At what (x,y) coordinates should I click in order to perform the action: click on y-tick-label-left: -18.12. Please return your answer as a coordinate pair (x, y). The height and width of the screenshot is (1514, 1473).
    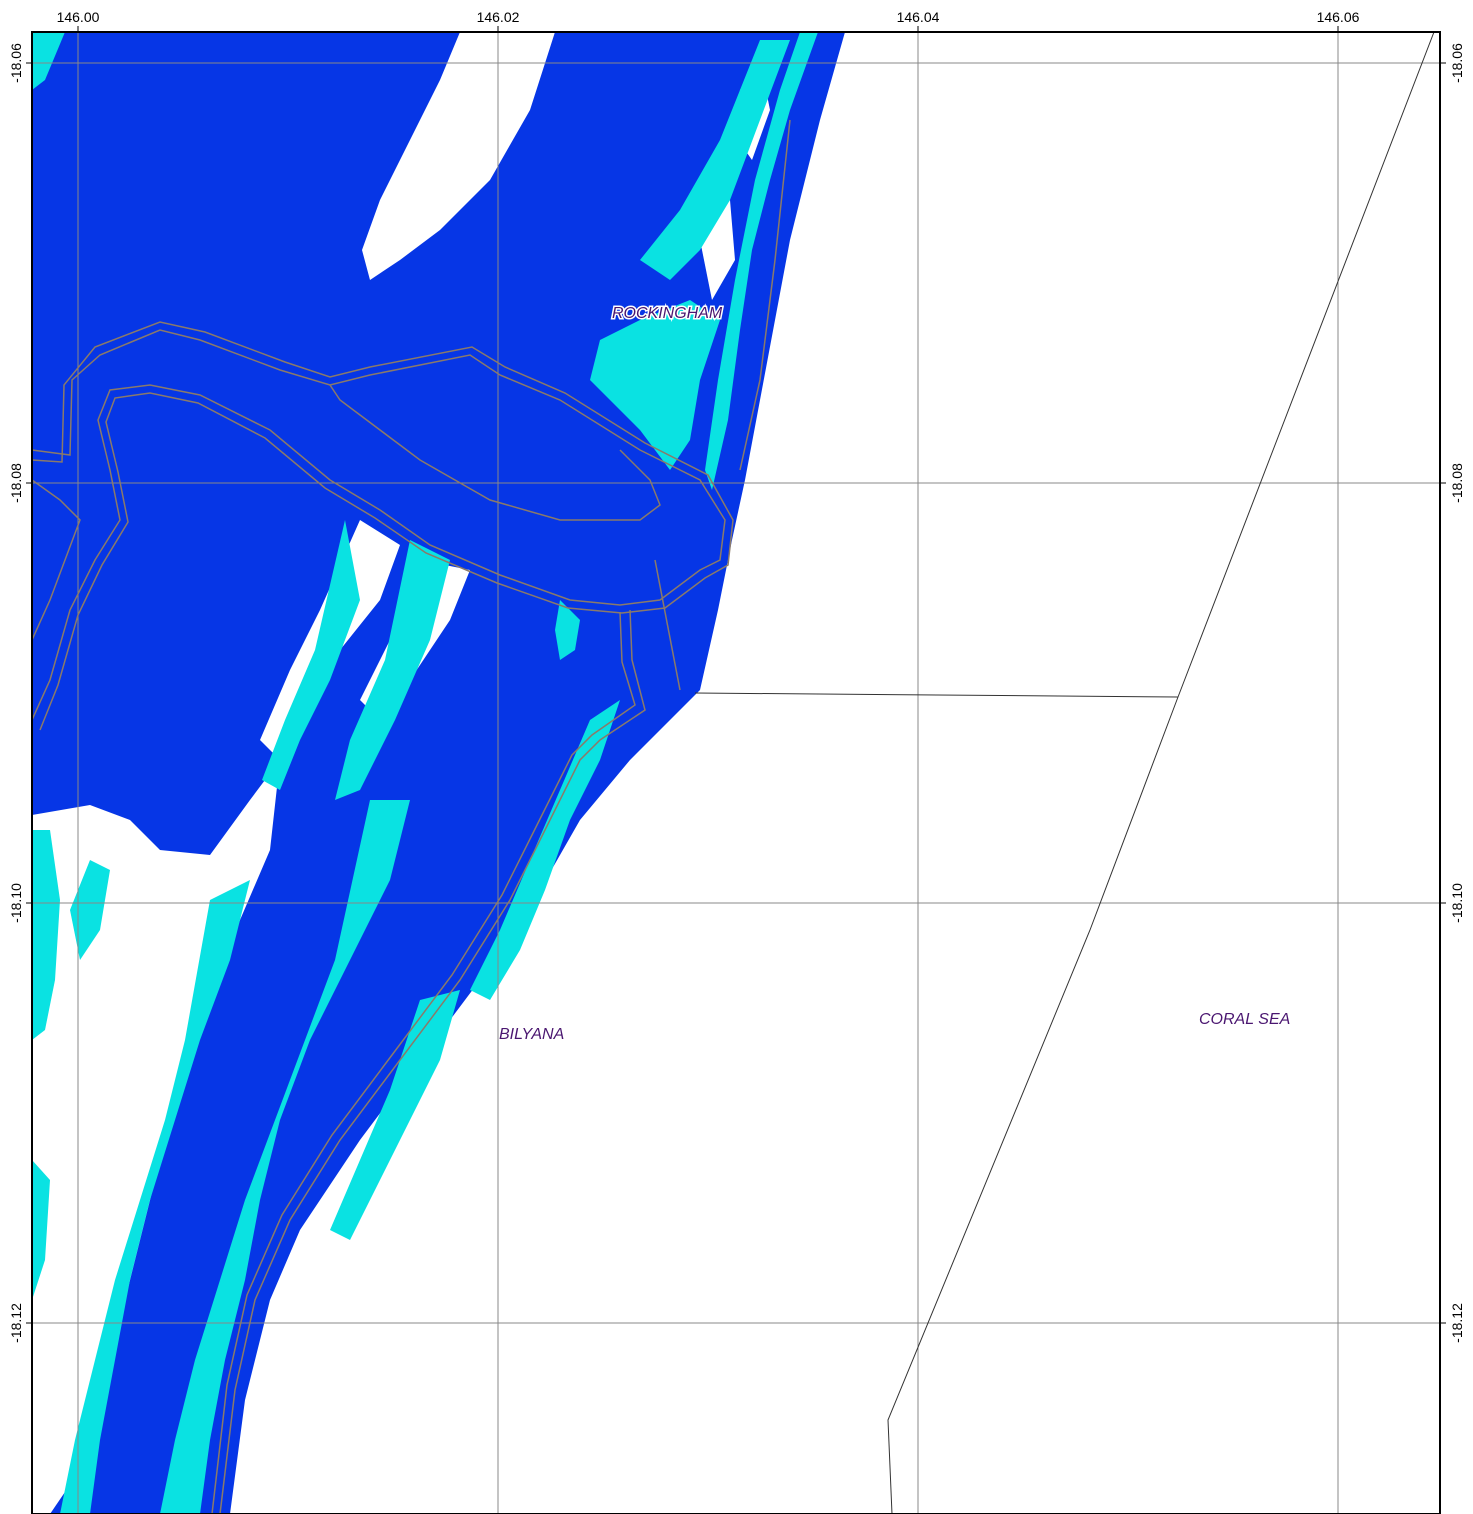
    Looking at the image, I should click on (16, 1323).